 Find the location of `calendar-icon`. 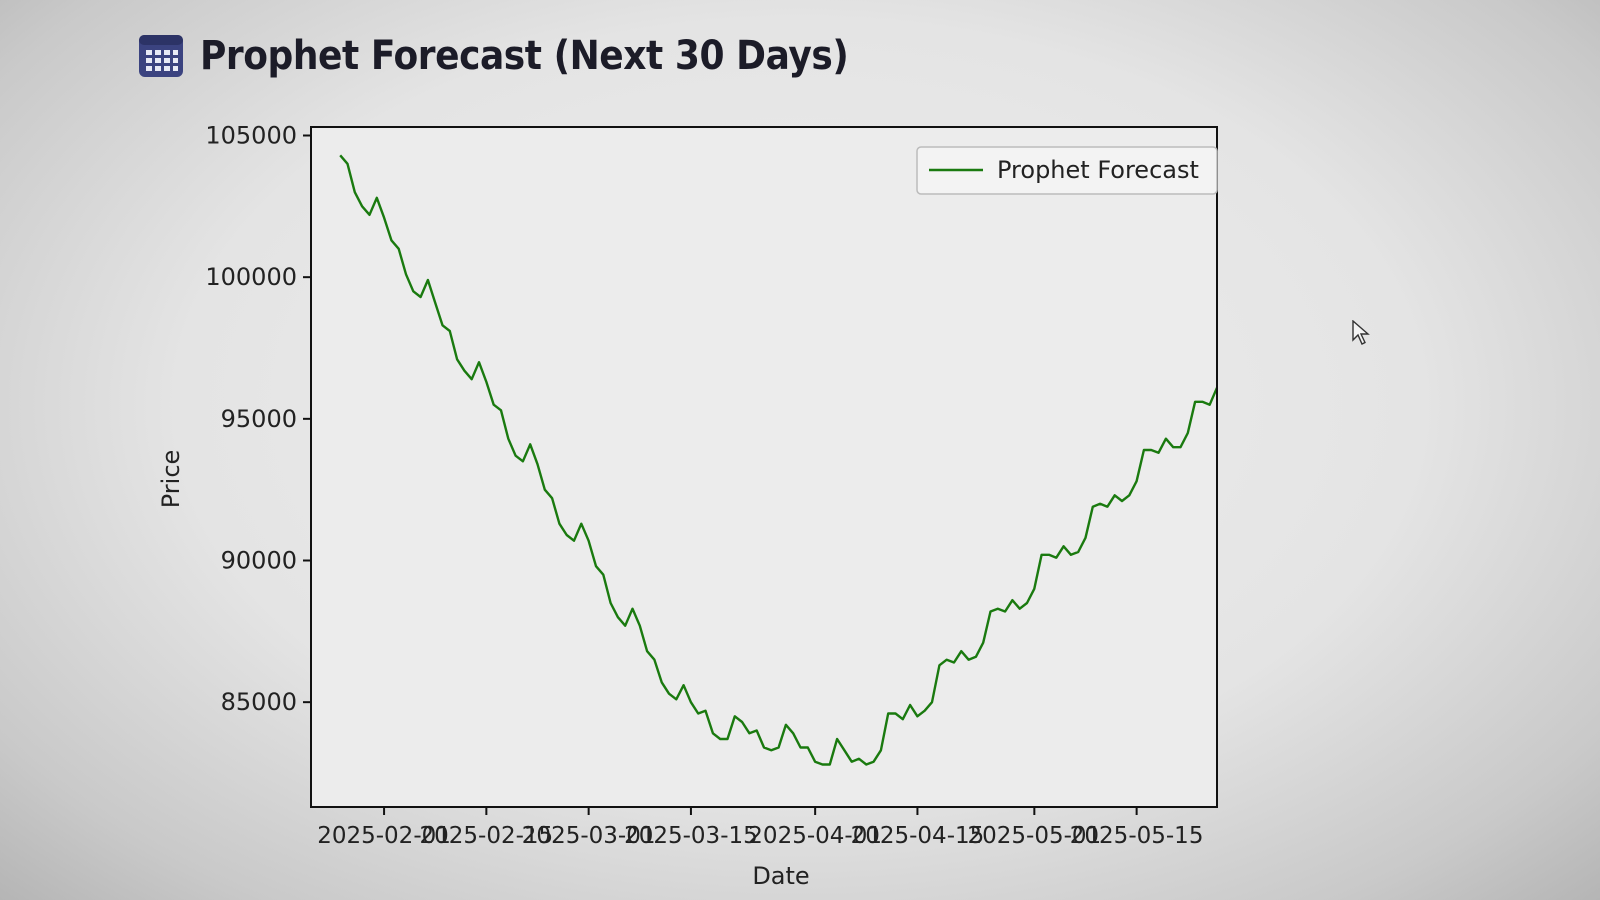

calendar-icon is located at coordinates (161, 56).